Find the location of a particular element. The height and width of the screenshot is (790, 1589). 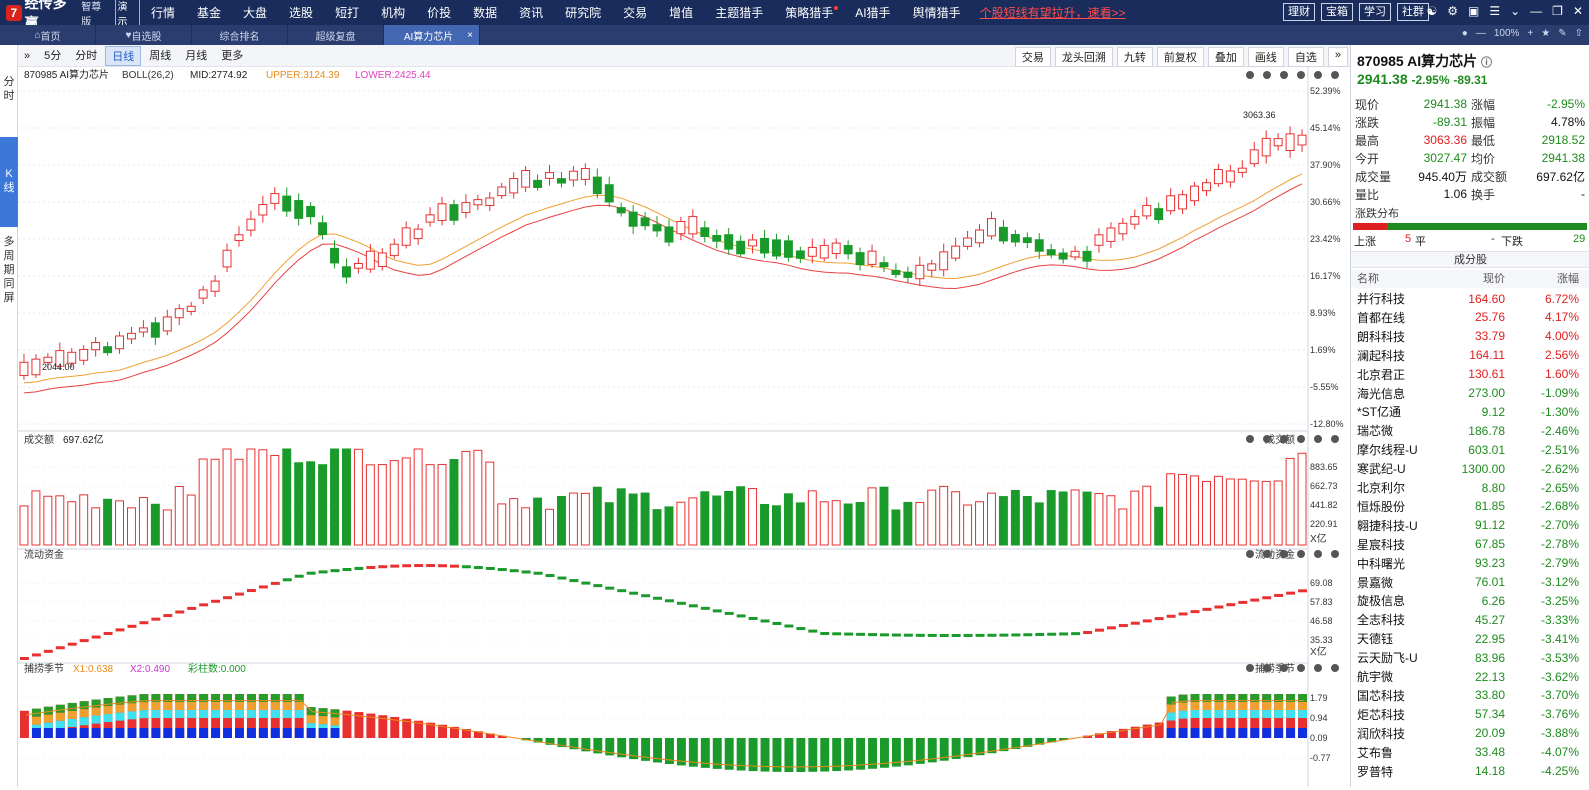

expand-icon: » is located at coordinates (1338, 57).